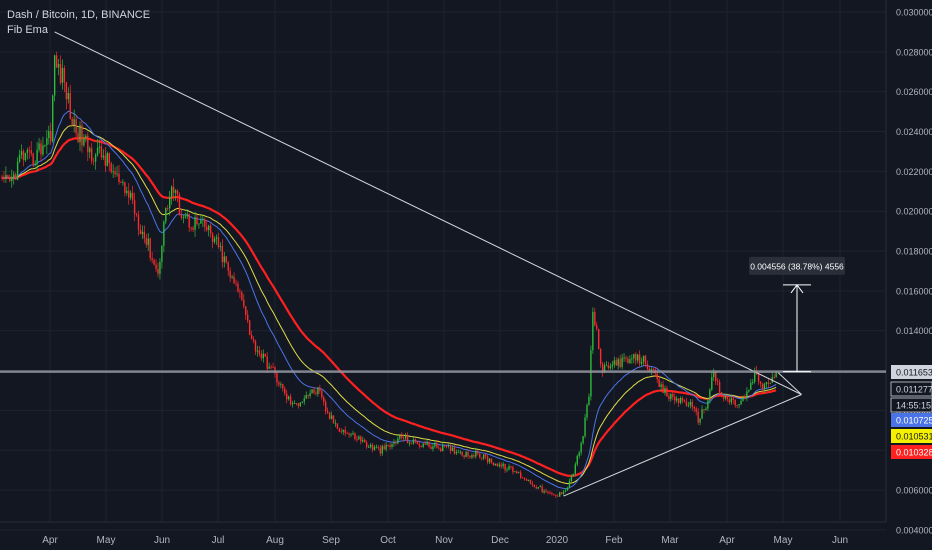 Image resolution: width=932 pixels, height=550 pixels. What do you see at coordinates (27, 30) in the screenshot?
I see `indicator-name: Fib Ema` at bounding box center [27, 30].